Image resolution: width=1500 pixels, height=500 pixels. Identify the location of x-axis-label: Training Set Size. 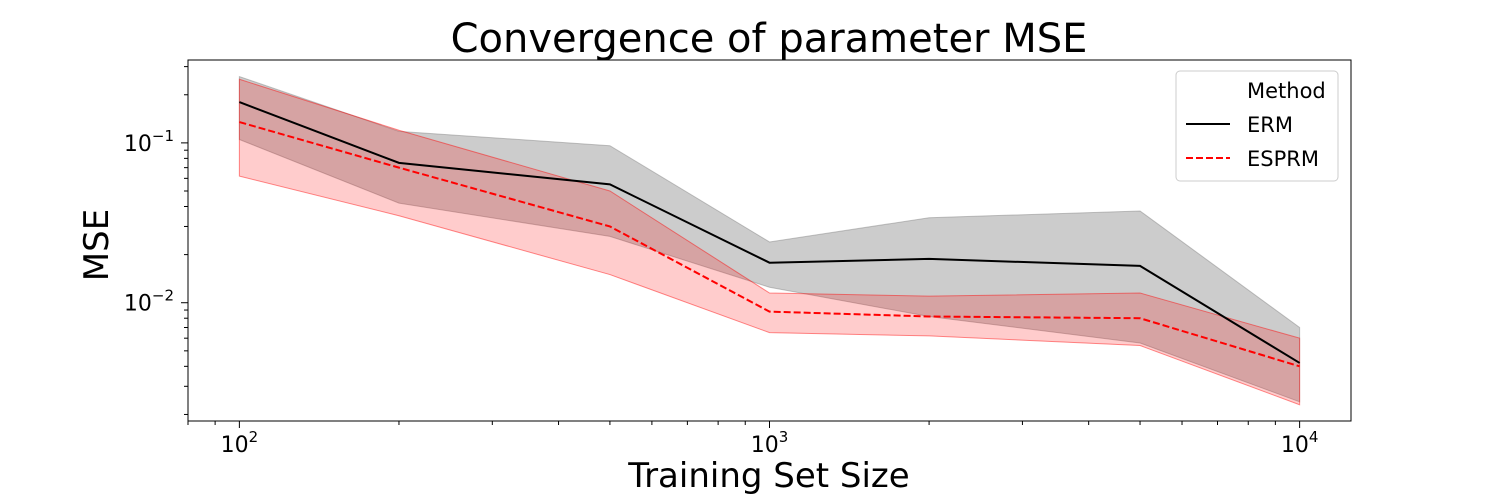
(768, 476).